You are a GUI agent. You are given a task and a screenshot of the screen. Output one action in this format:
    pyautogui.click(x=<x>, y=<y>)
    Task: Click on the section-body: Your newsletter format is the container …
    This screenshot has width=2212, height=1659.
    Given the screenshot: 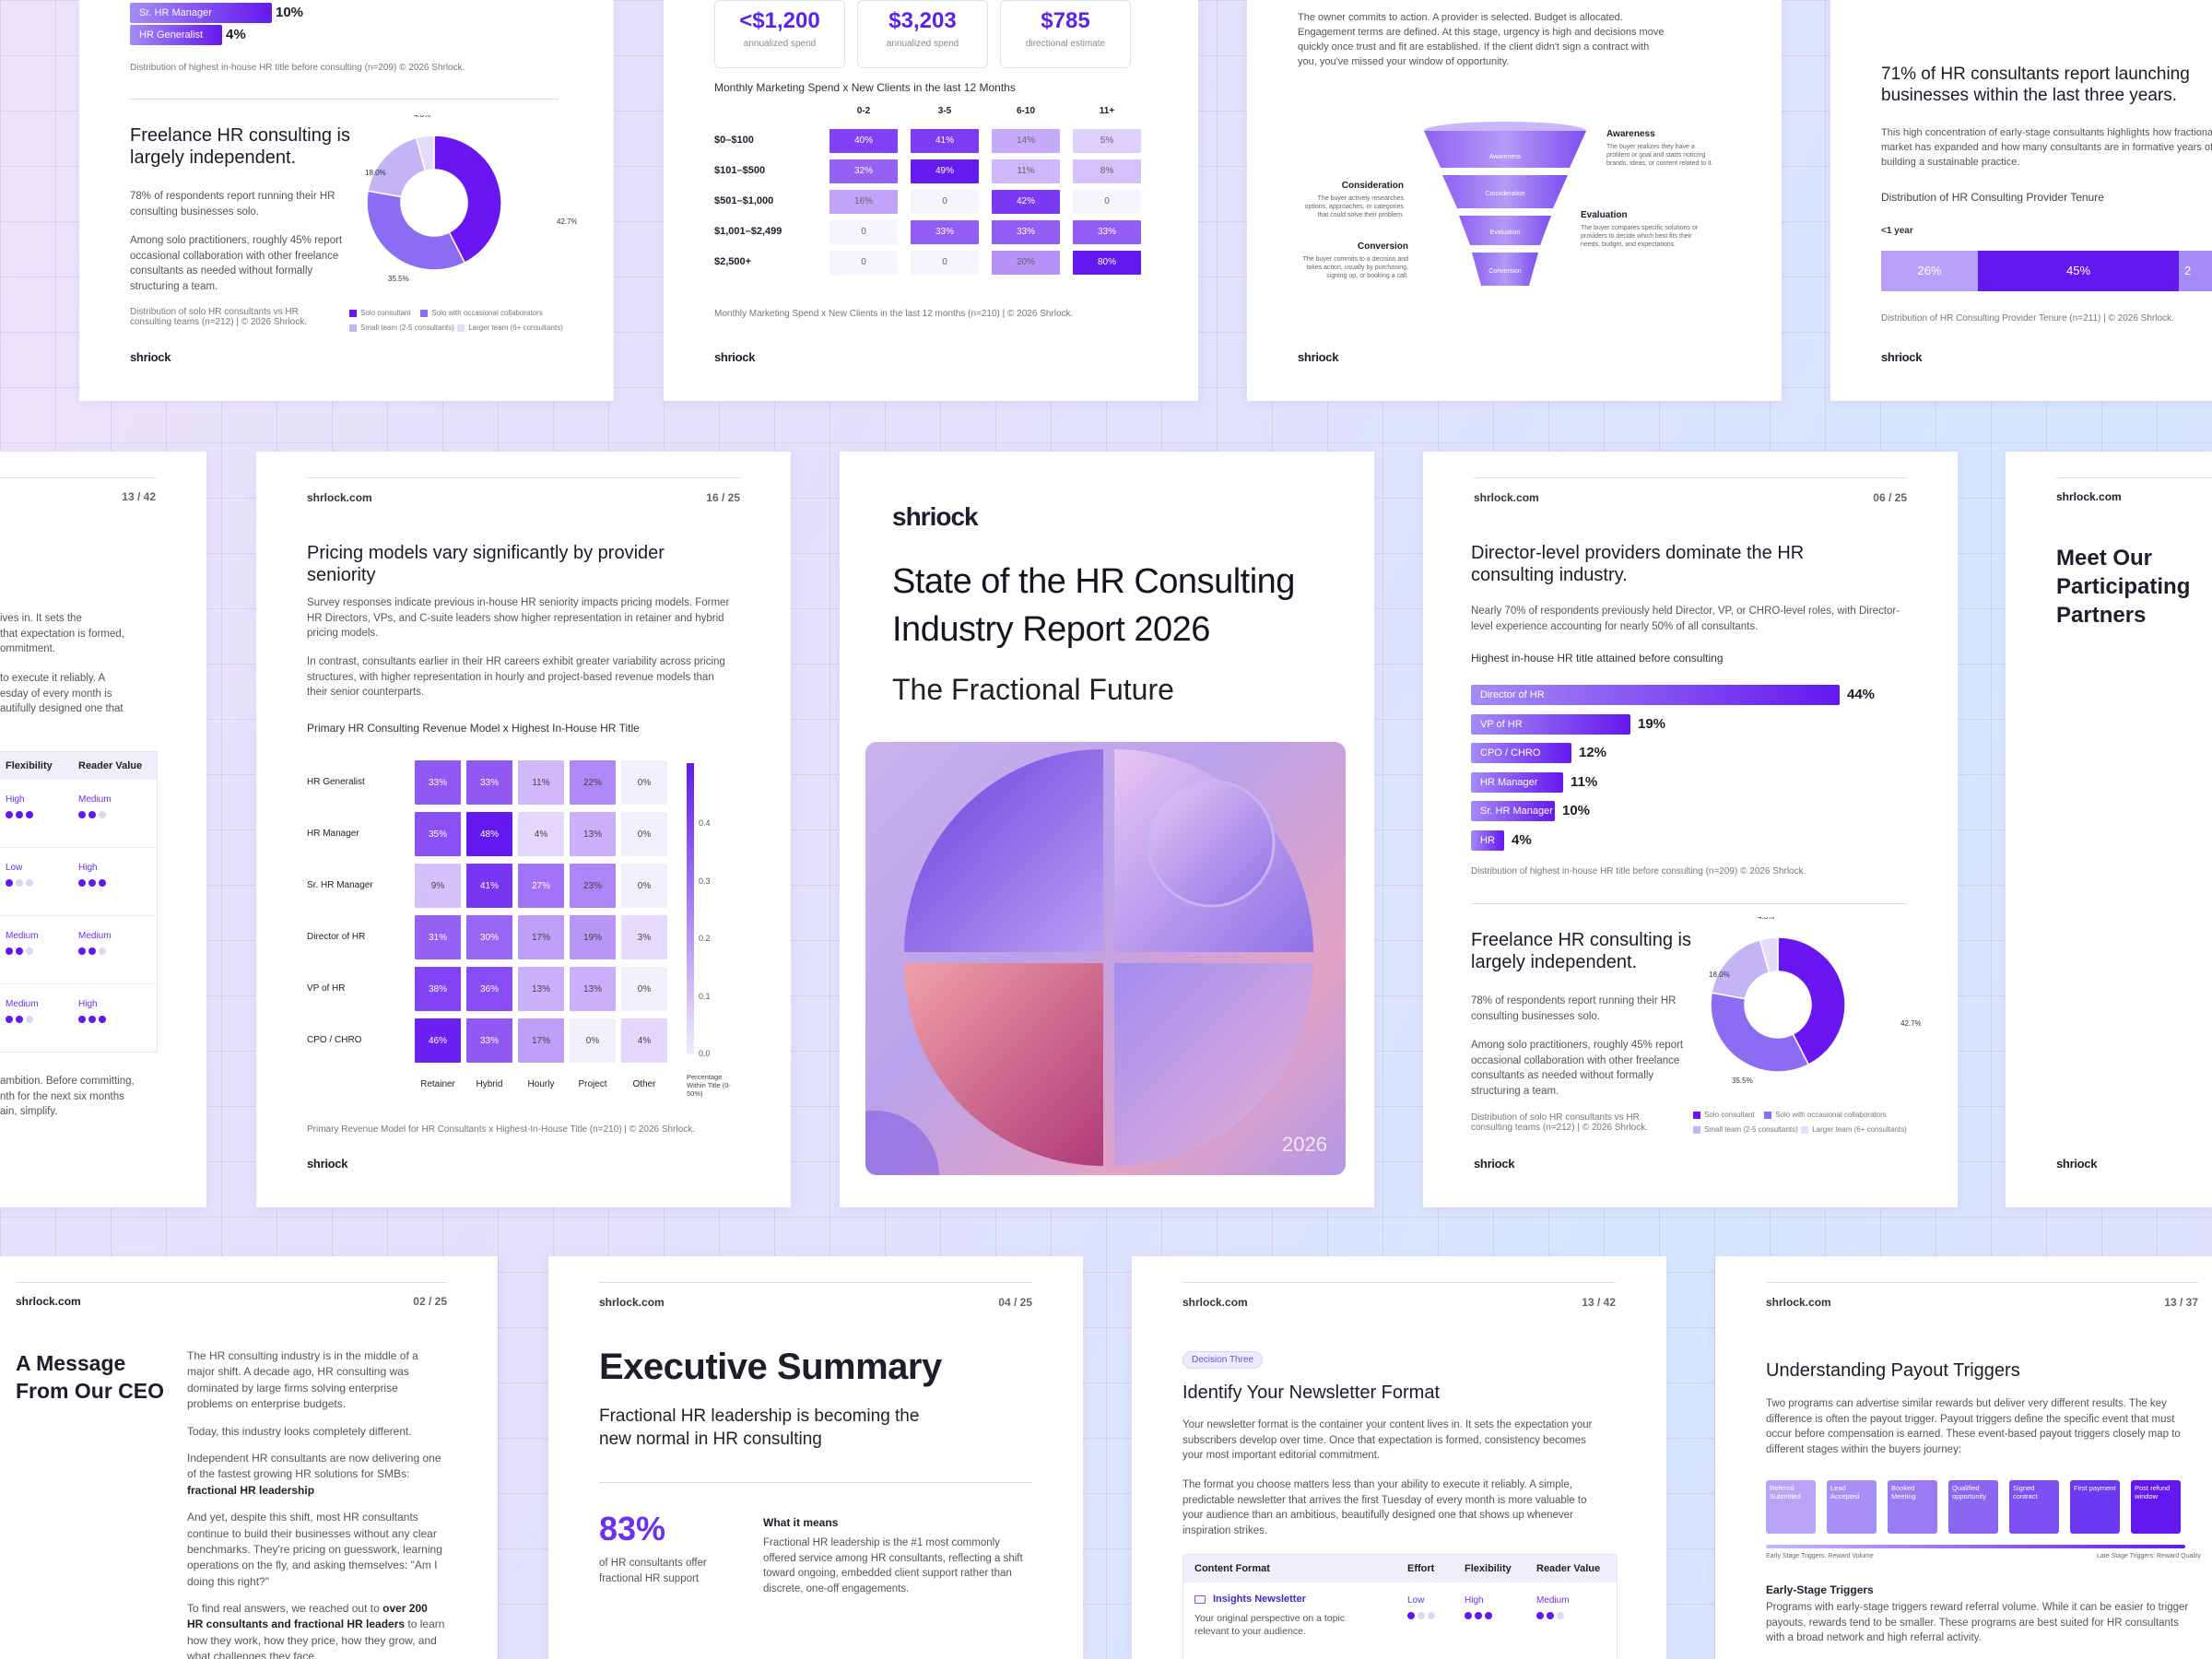 What is the action you would take?
    pyautogui.click(x=1387, y=1440)
    